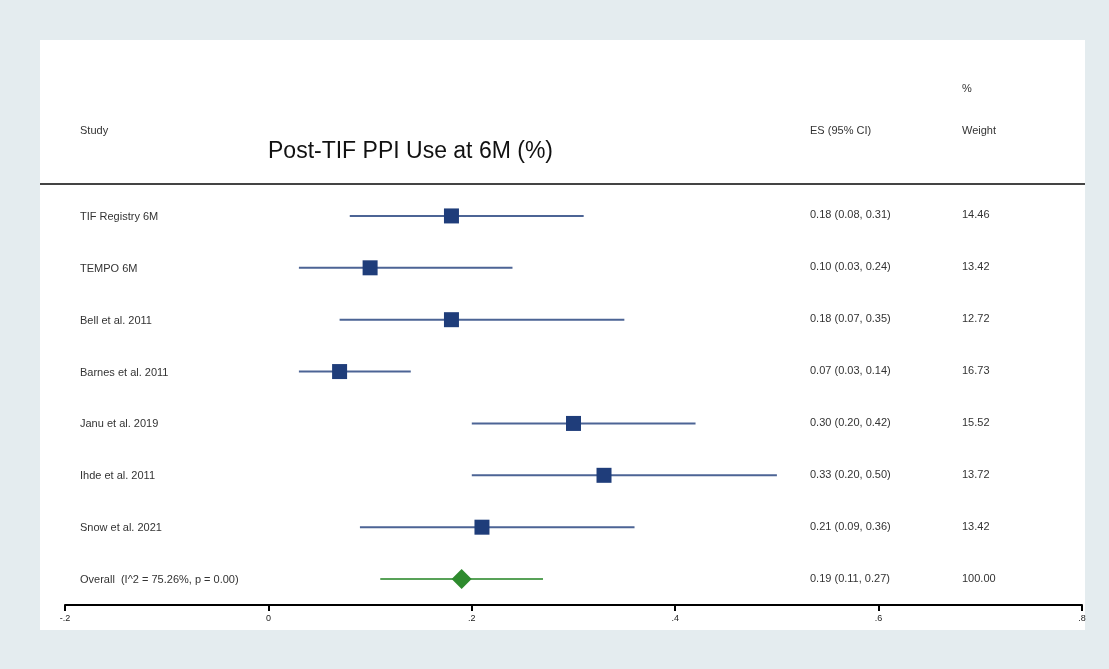 The width and height of the screenshot is (1109, 669). Describe the element at coordinates (119, 423) in the screenshot. I see `y-tick-label: Janu et al. 2019` at that location.